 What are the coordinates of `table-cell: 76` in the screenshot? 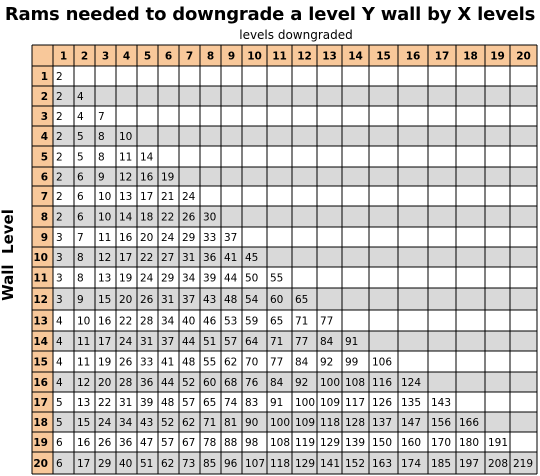 It's located at (252, 383).